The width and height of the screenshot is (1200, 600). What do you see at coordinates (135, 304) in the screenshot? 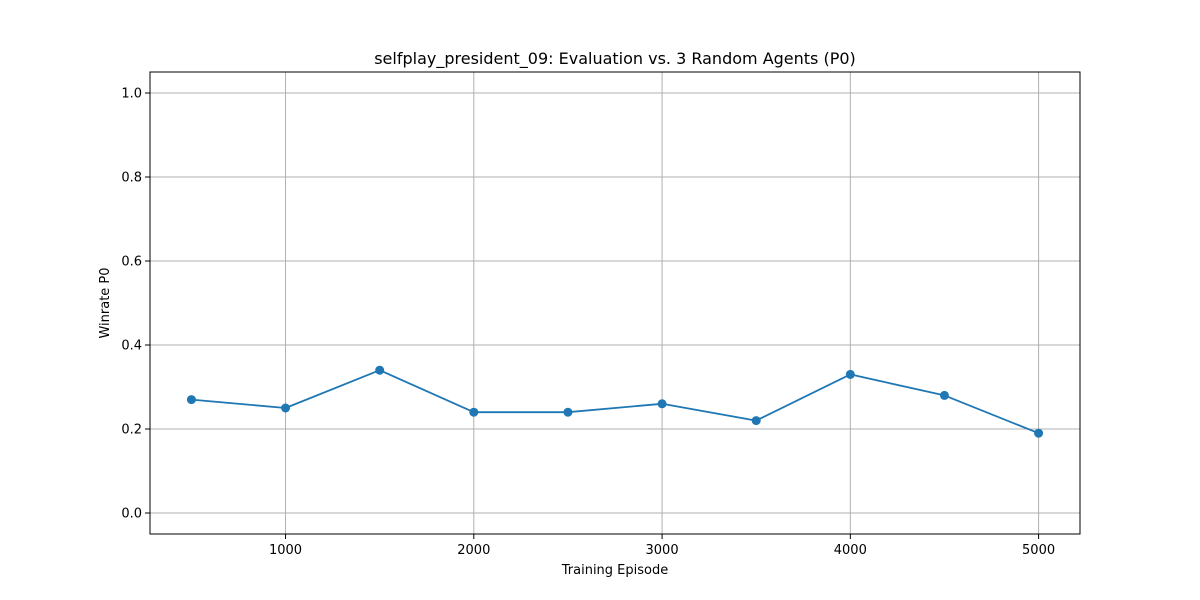
I see `y-ticks: 0.0 0.2 0.4 0.6 0.8 1.0` at bounding box center [135, 304].